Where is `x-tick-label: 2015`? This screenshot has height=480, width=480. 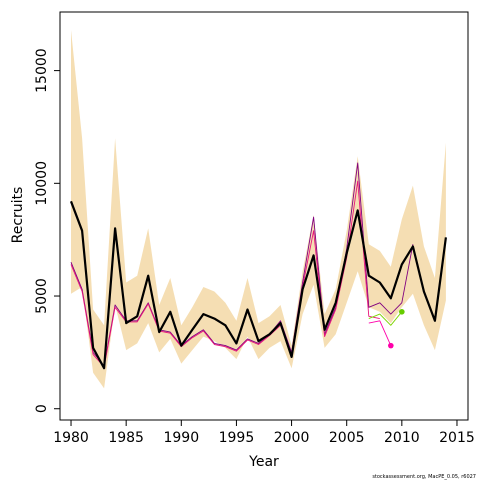
x-tick-label: 2015 is located at coordinates (457, 438).